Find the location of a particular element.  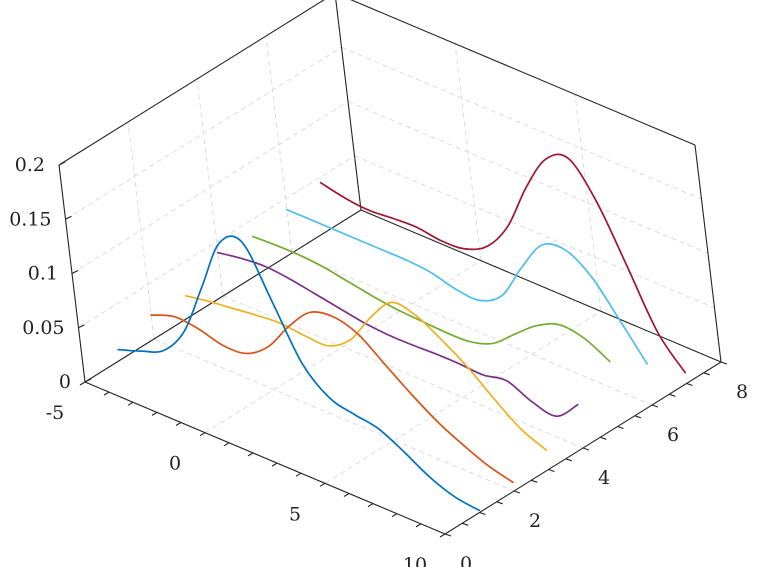

x-tick-label: 0 is located at coordinates (175, 464).